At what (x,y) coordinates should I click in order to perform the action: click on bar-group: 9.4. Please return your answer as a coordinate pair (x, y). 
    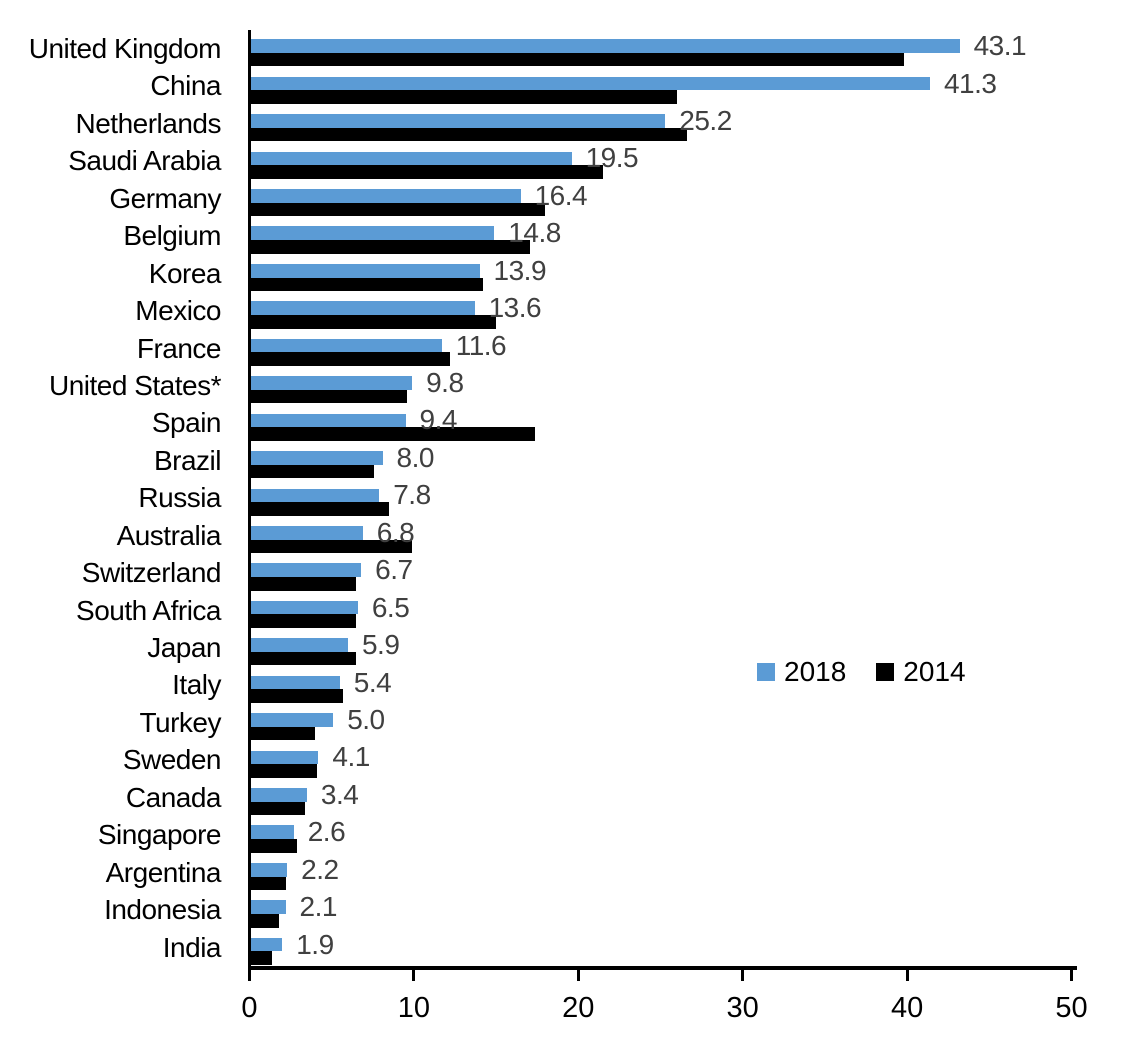
    Looking at the image, I should click on (662, 422).